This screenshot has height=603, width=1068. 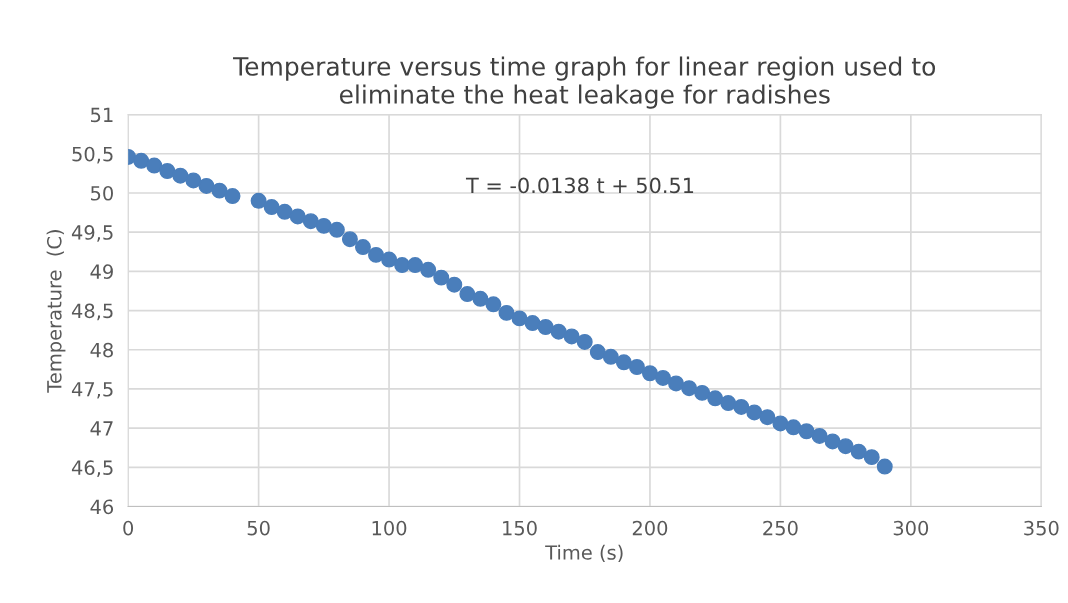 What do you see at coordinates (101, 350) in the screenshot?
I see `y-tick-label: 48` at bounding box center [101, 350].